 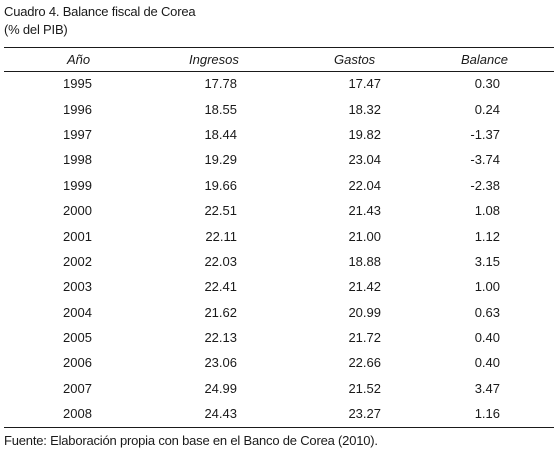 What do you see at coordinates (77, 287) in the screenshot?
I see `cell-year: 2003` at bounding box center [77, 287].